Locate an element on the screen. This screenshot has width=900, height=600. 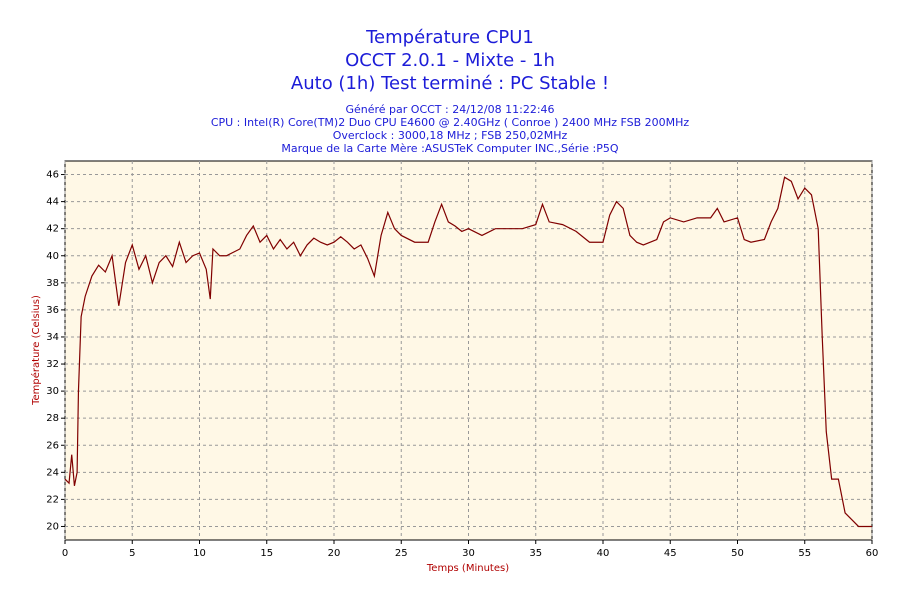
y-tick-label: 38 is located at coordinates (52, 283).